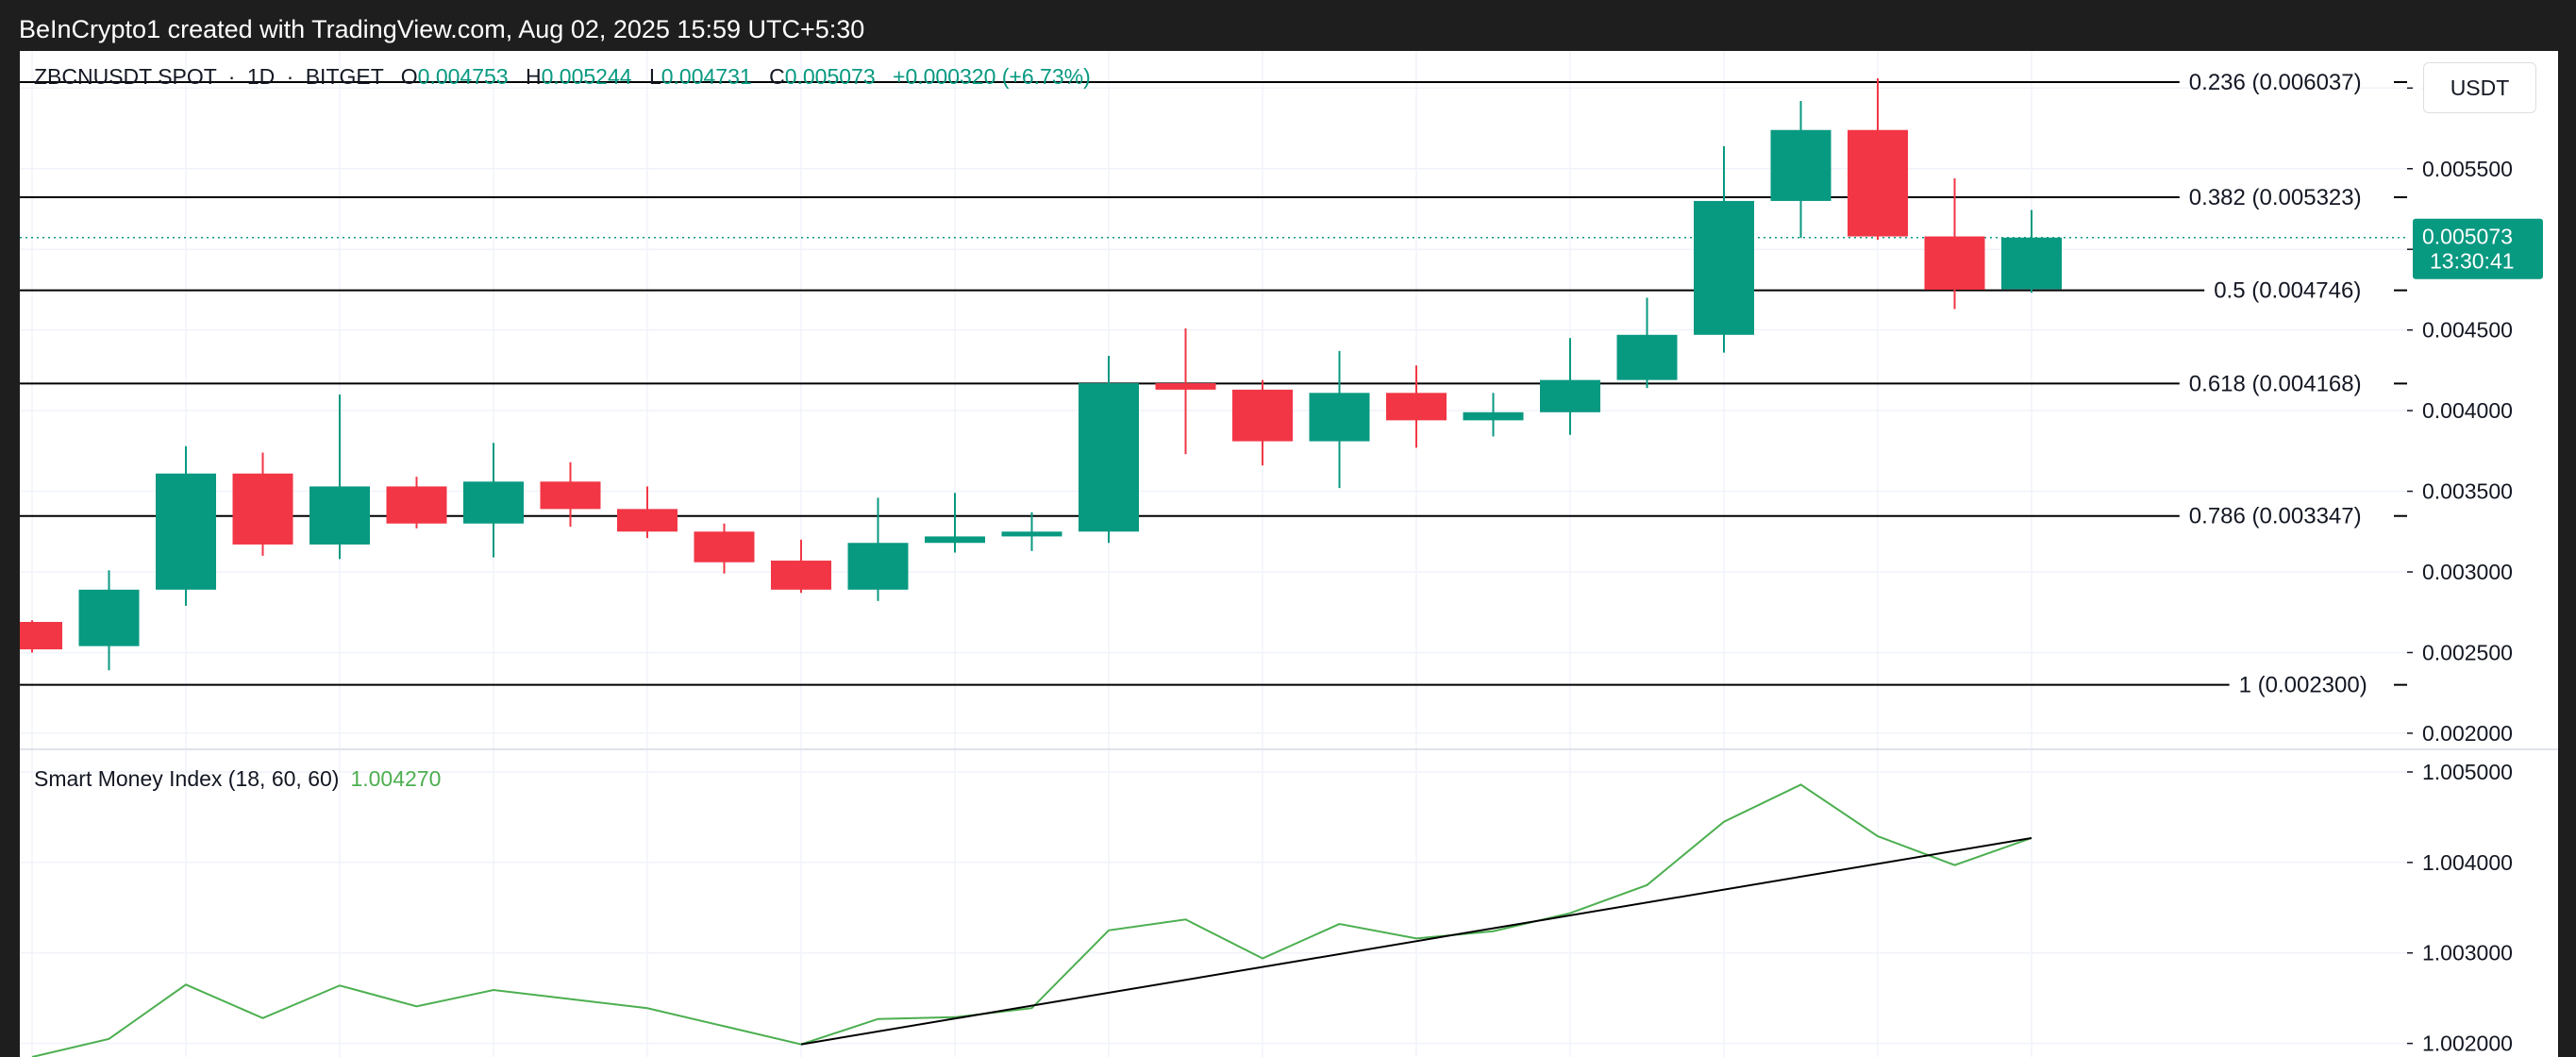  What do you see at coordinates (1416, 941) in the screenshot?
I see `smi-trendline` at bounding box center [1416, 941].